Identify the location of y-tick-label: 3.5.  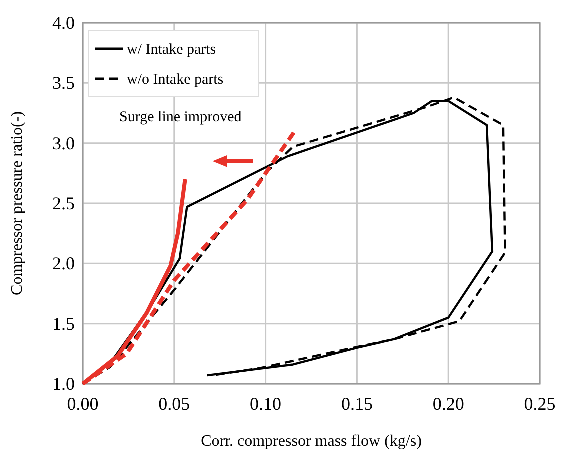
(63, 83).